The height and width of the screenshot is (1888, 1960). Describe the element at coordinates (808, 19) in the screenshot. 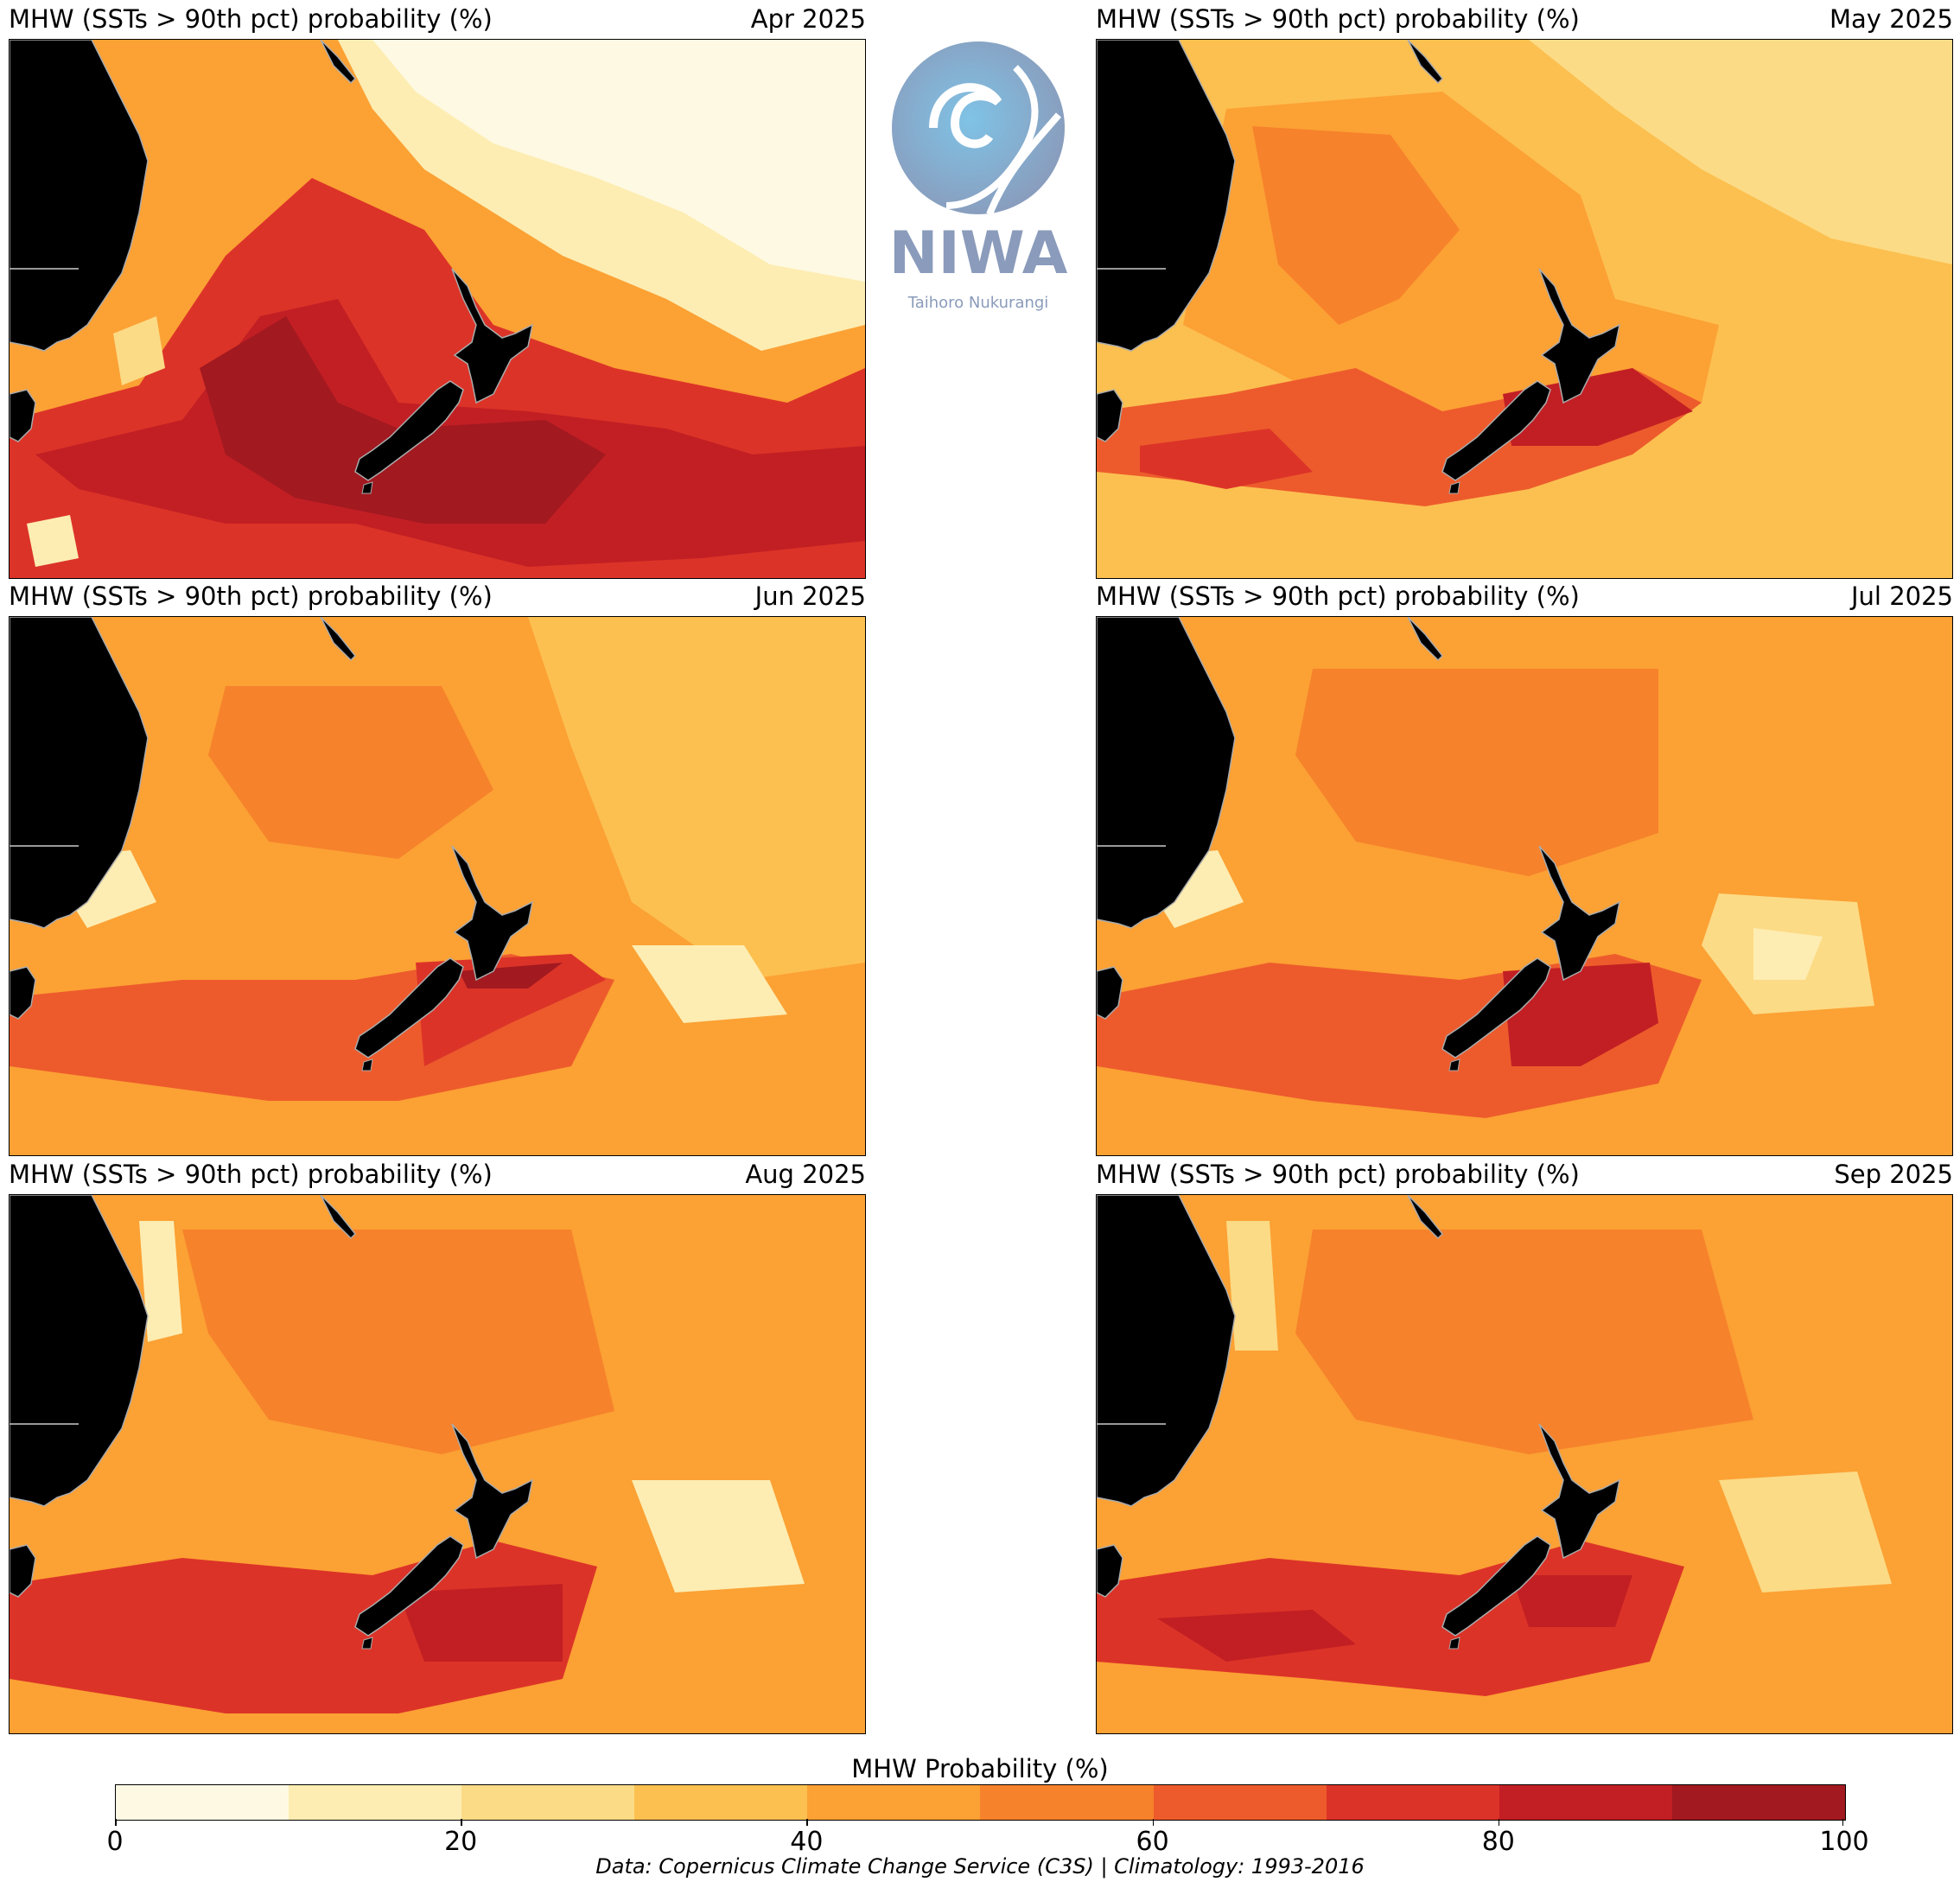

I see `panel-date: Apr 2025` at that location.